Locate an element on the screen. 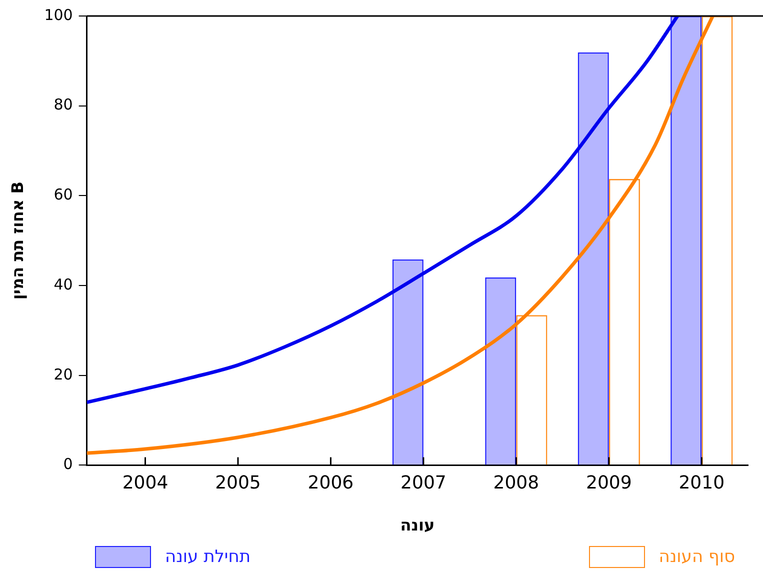  y-tick-label: 0 is located at coordinates (68, 464).